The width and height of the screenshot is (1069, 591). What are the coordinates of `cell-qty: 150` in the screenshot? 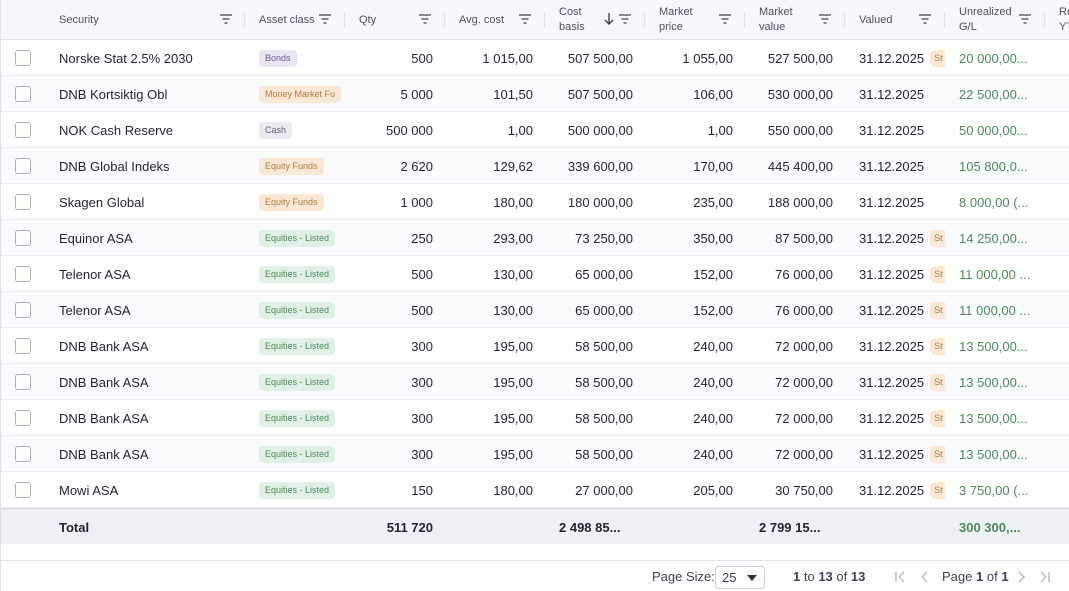 It's located at (422, 490).